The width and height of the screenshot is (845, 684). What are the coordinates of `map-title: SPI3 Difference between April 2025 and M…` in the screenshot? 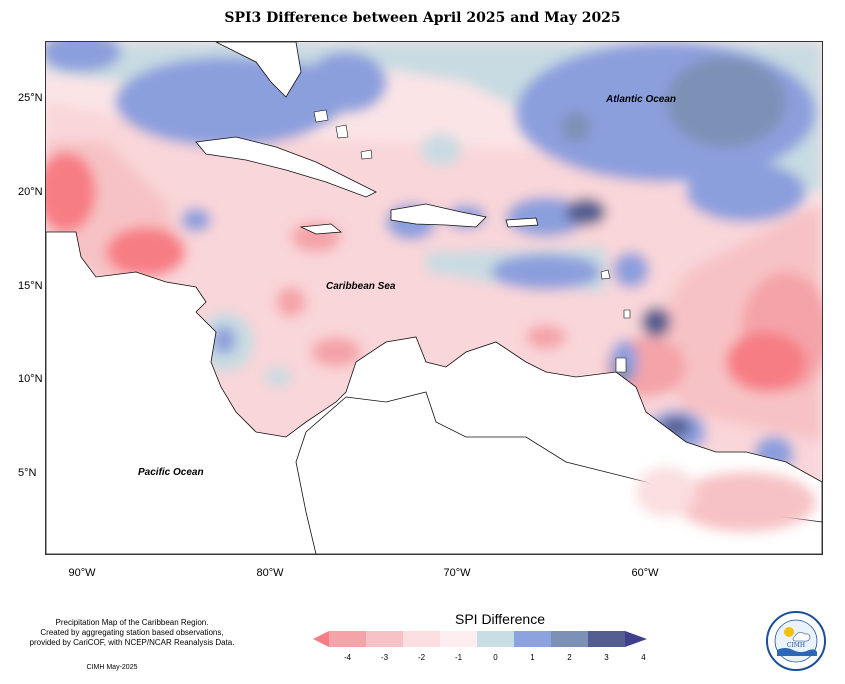 It's located at (422, 18).